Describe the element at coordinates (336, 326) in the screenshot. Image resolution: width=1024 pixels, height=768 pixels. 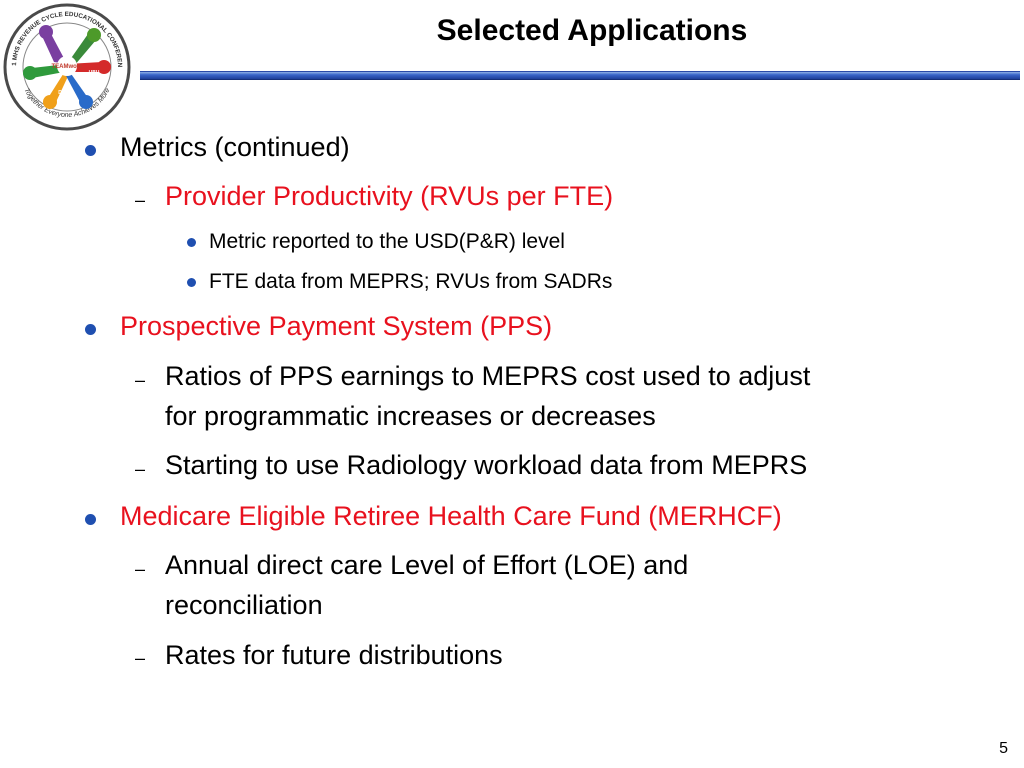
I see `bullet-level1-text: Prospective Payment System (PPS)` at that location.